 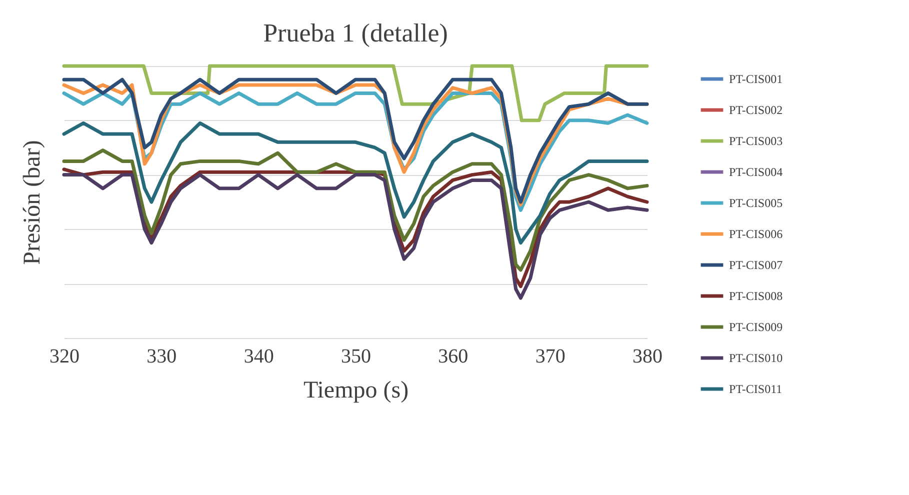 What do you see at coordinates (65, 357) in the screenshot?
I see `x-tick-label: 320` at bounding box center [65, 357].